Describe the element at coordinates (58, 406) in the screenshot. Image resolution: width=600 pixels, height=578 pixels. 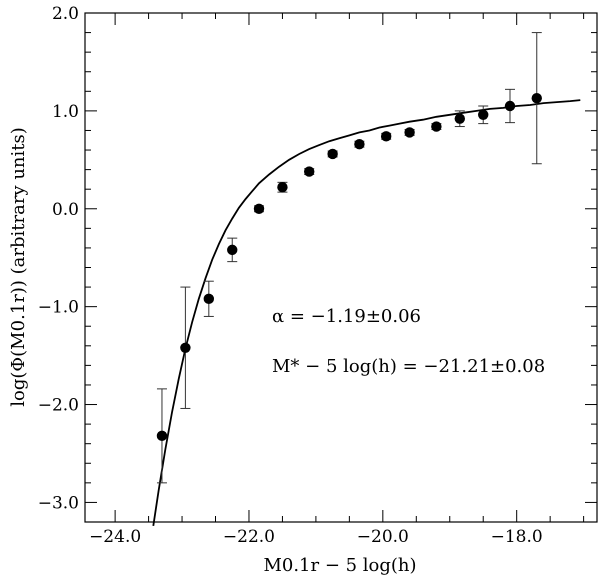
I see `y-tick-label: −2.0` at that location.